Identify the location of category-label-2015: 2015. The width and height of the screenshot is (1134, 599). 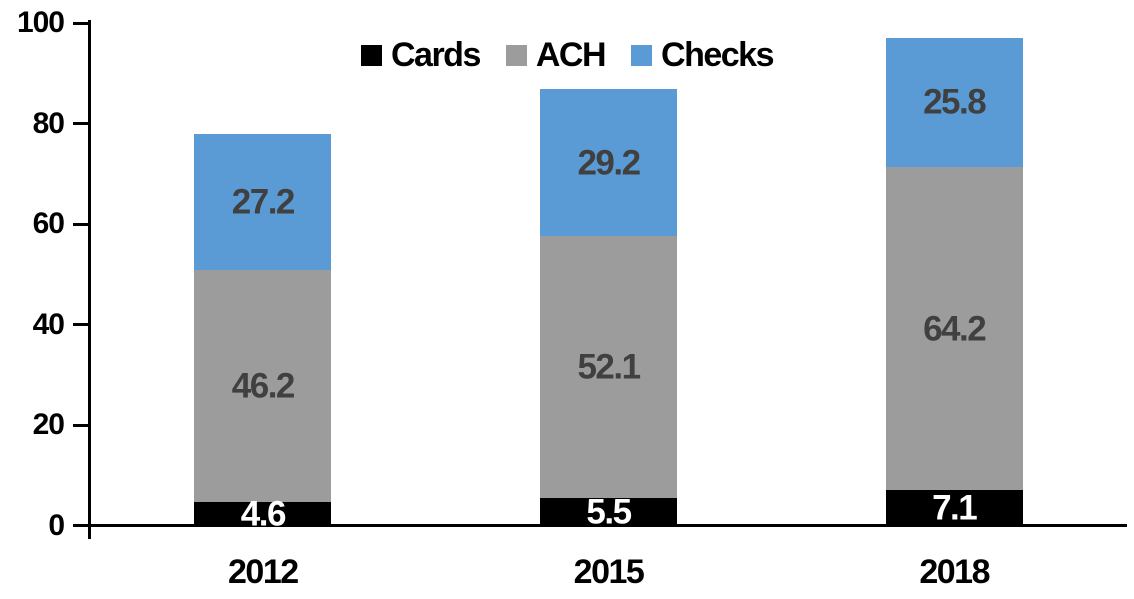
(609, 571).